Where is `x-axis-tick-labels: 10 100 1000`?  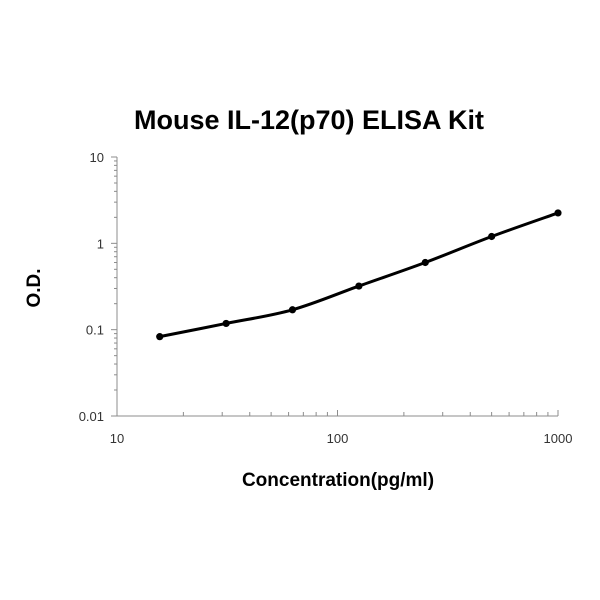 x-axis-tick-labels: 10 100 1000 is located at coordinates (341, 438).